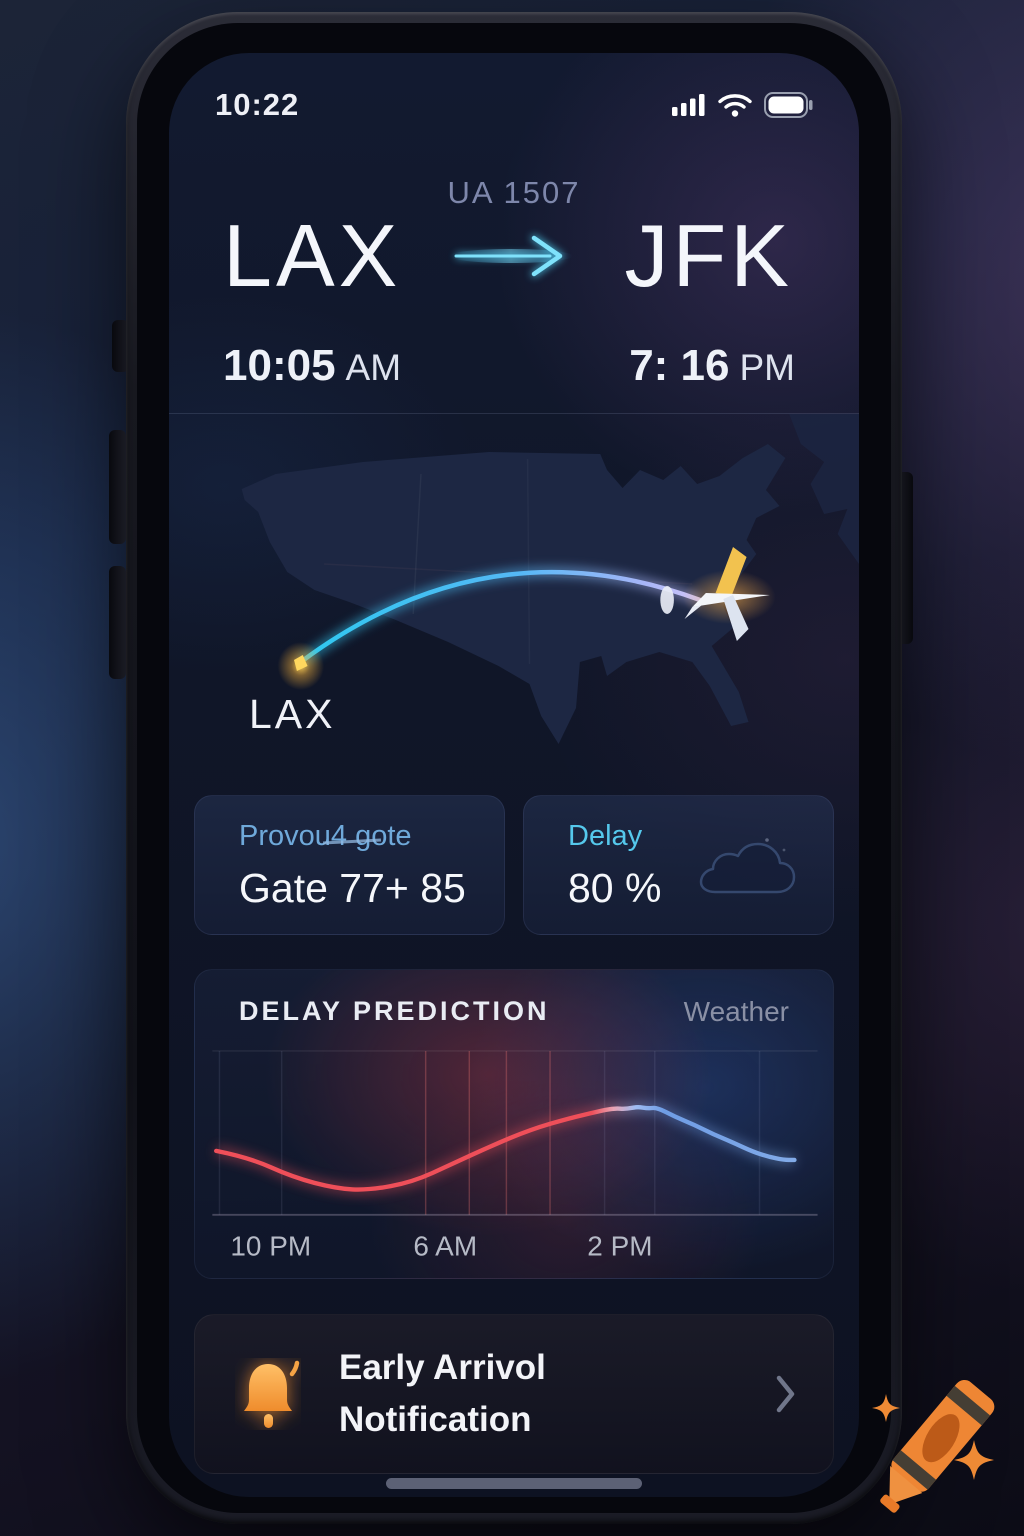 Image resolution: width=1024 pixels, height=1536 pixels. I want to click on route-header: LAX, so click(514, 255).